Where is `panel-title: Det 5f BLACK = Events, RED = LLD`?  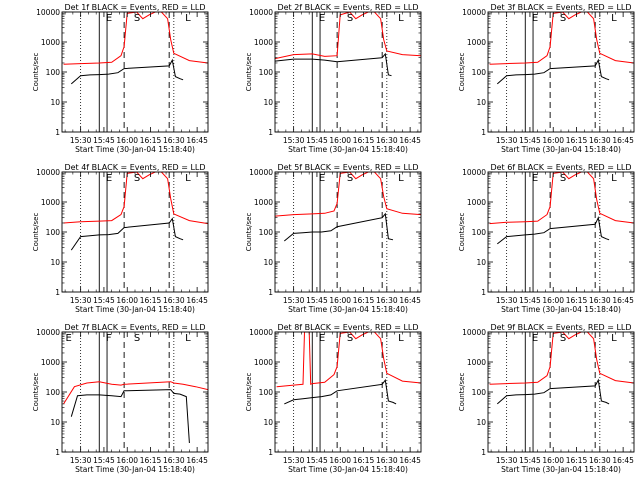
panel-title: Det 5f BLACK = Events, RED = LLD is located at coordinates (347, 167).